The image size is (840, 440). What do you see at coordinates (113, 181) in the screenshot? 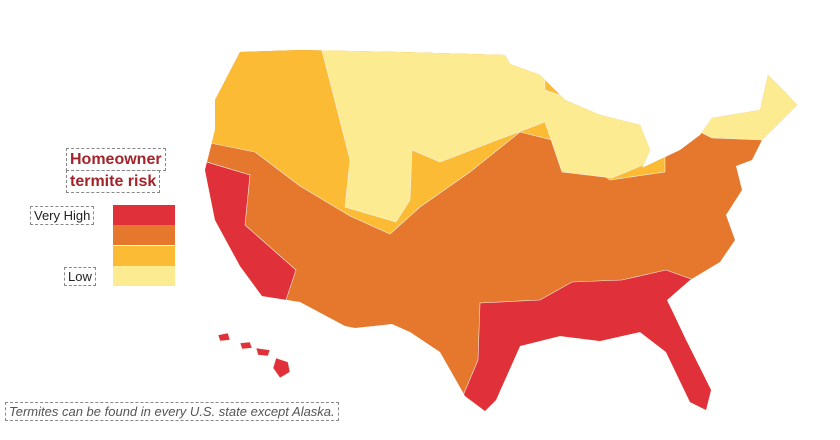
I see `legend-title: termite risk` at bounding box center [113, 181].